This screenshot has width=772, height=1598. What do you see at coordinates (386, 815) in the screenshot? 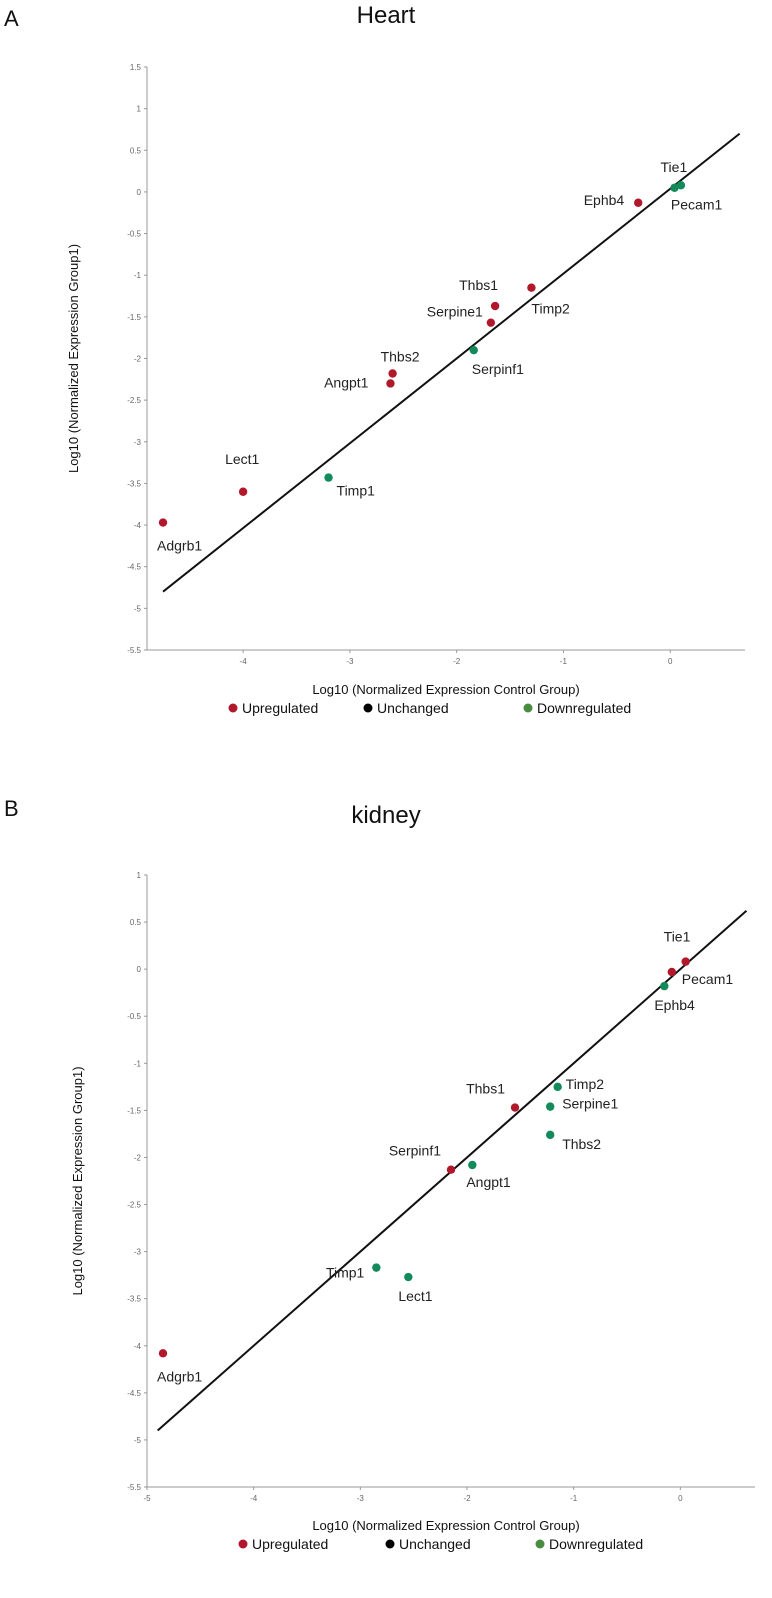
I see `chart-title-kidney: kidney` at bounding box center [386, 815].